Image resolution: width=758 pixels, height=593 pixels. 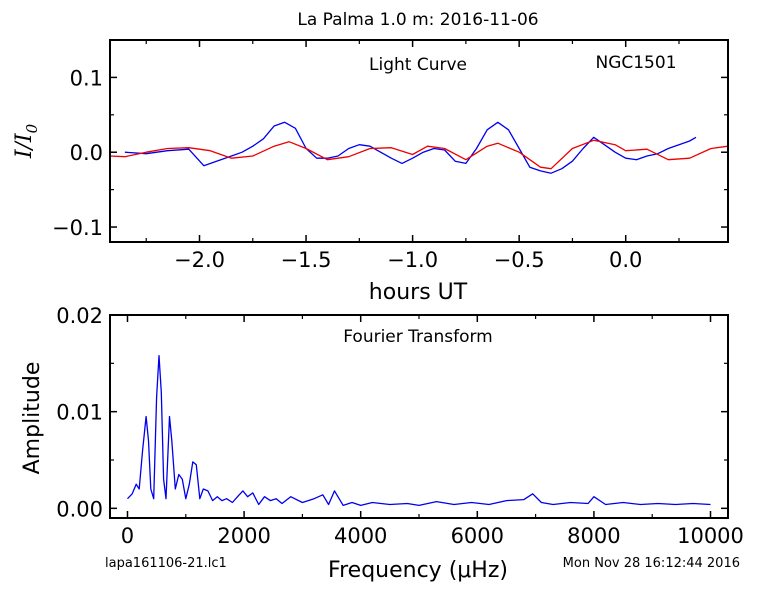 I want to click on fourier-xlabel: Frequency (μHz), so click(x=418, y=570).